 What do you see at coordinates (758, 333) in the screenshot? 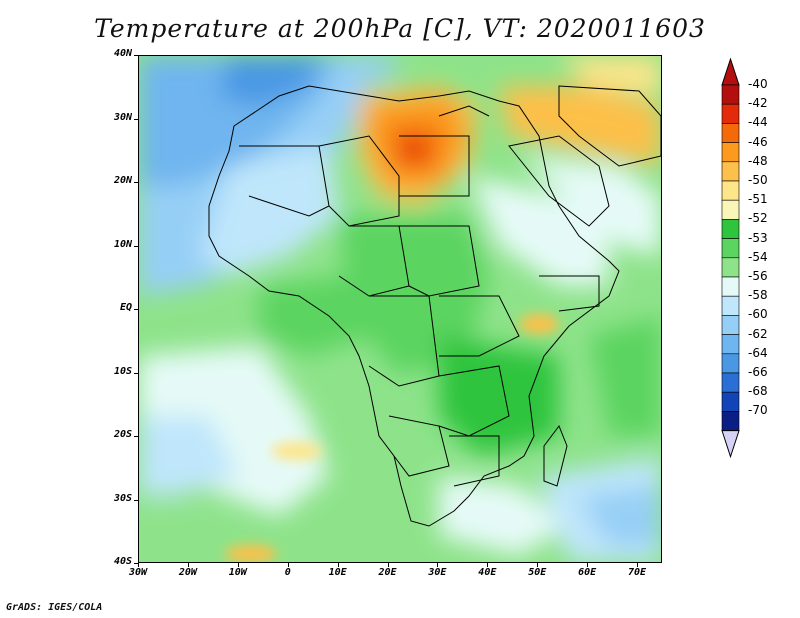
I see `colorbar-label: -62` at bounding box center [758, 333].